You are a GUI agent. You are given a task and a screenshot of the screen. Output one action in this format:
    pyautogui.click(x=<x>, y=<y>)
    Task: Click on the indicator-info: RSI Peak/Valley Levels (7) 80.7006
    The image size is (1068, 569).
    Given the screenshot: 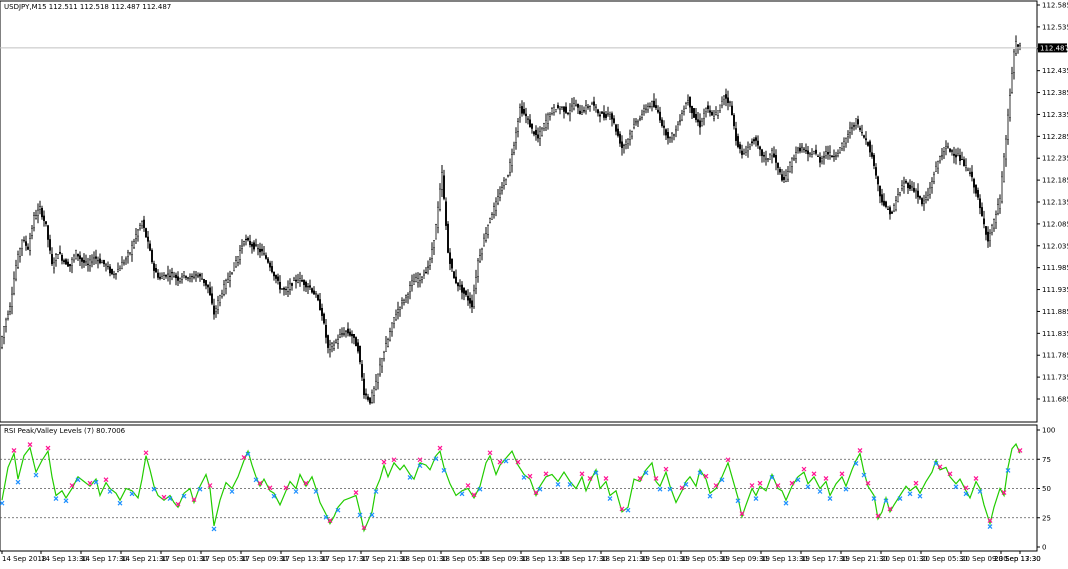 What is the action you would take?
    pyautogui.click(x=65, y=431)
    